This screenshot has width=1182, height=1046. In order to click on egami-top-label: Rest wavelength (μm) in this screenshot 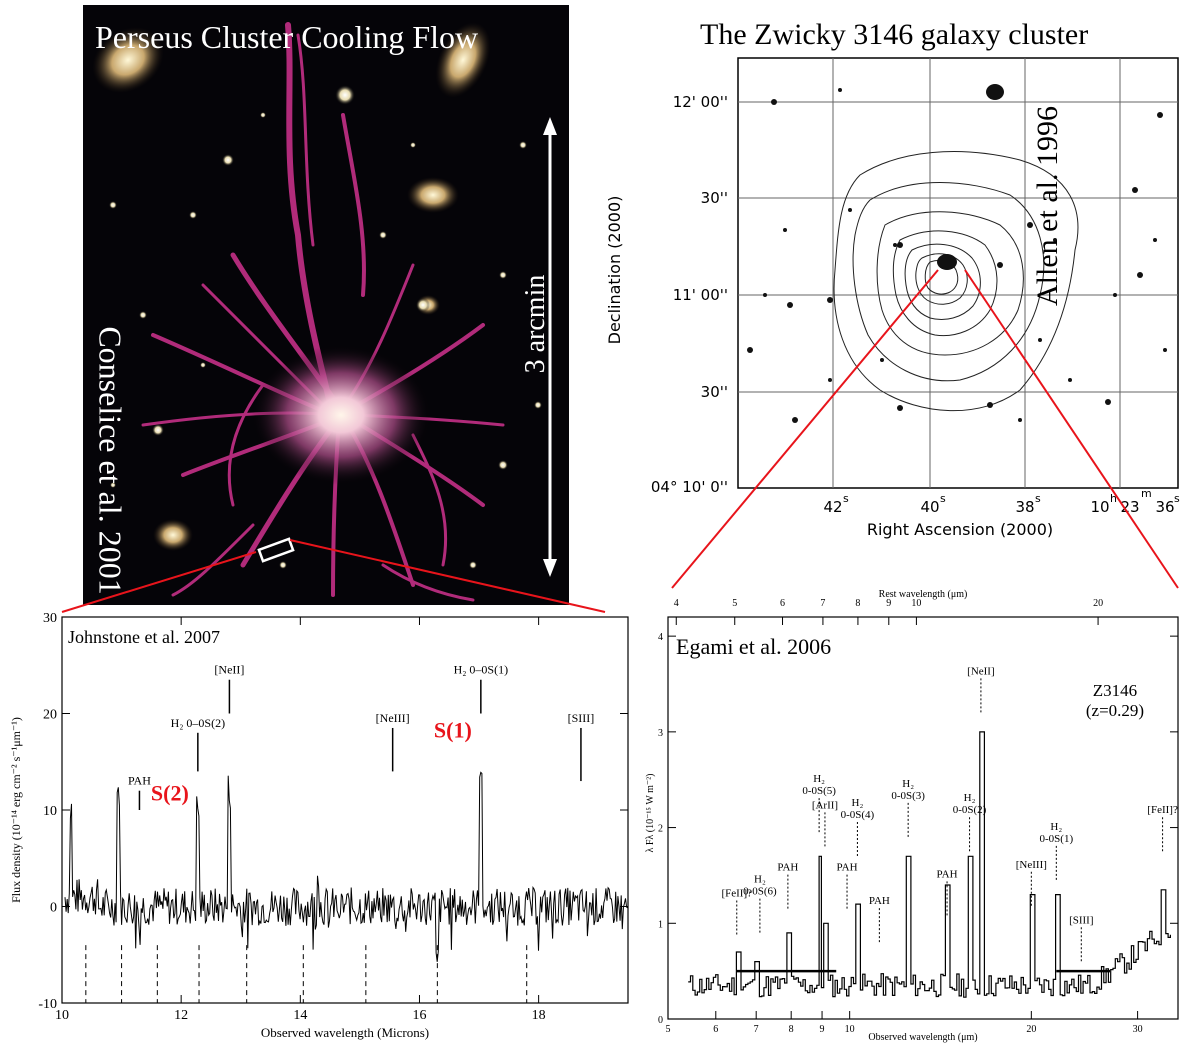, I will do `click(923, 594)`.